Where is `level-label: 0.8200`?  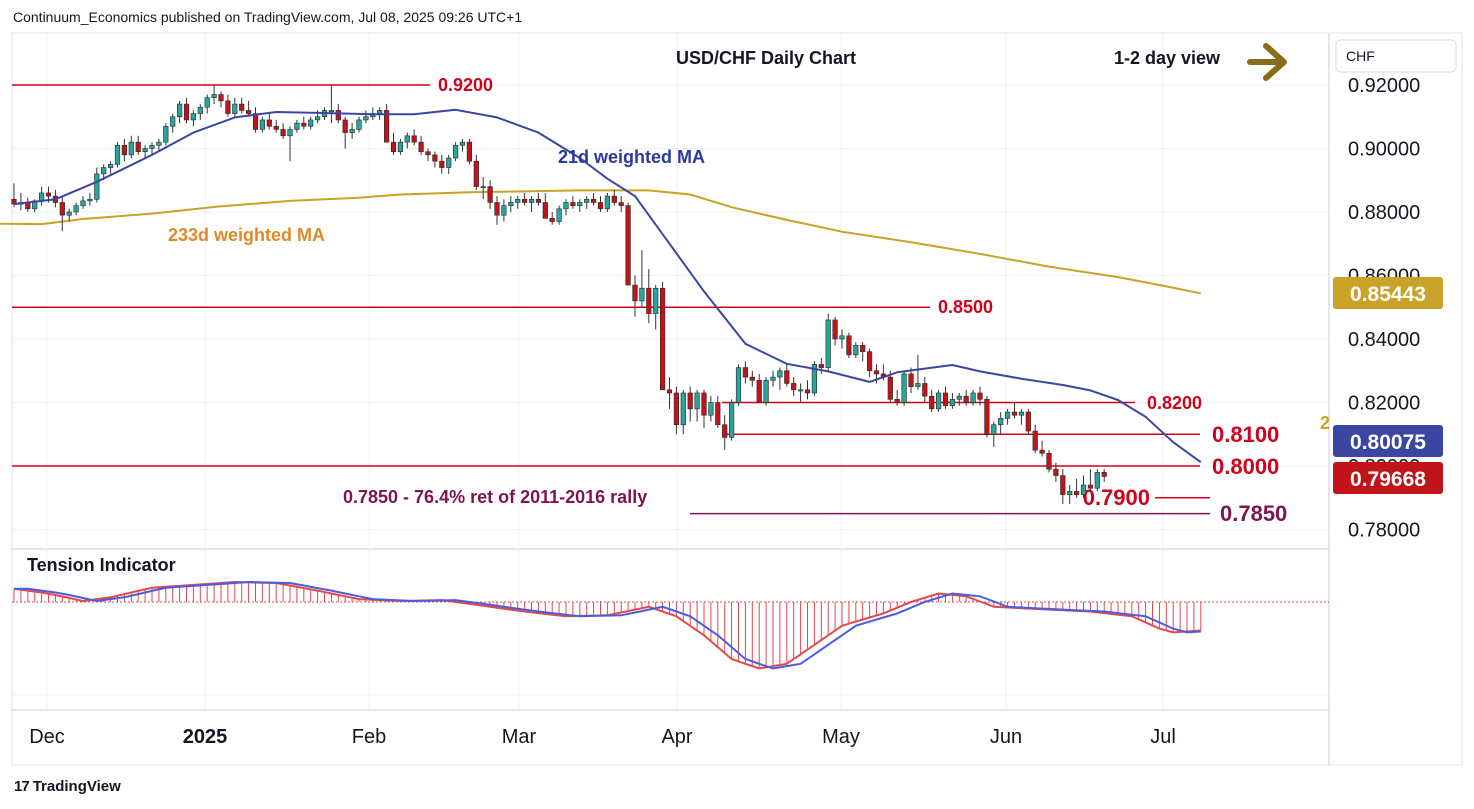 level-label: 0.8200 is located at coordinates (1174, 403).